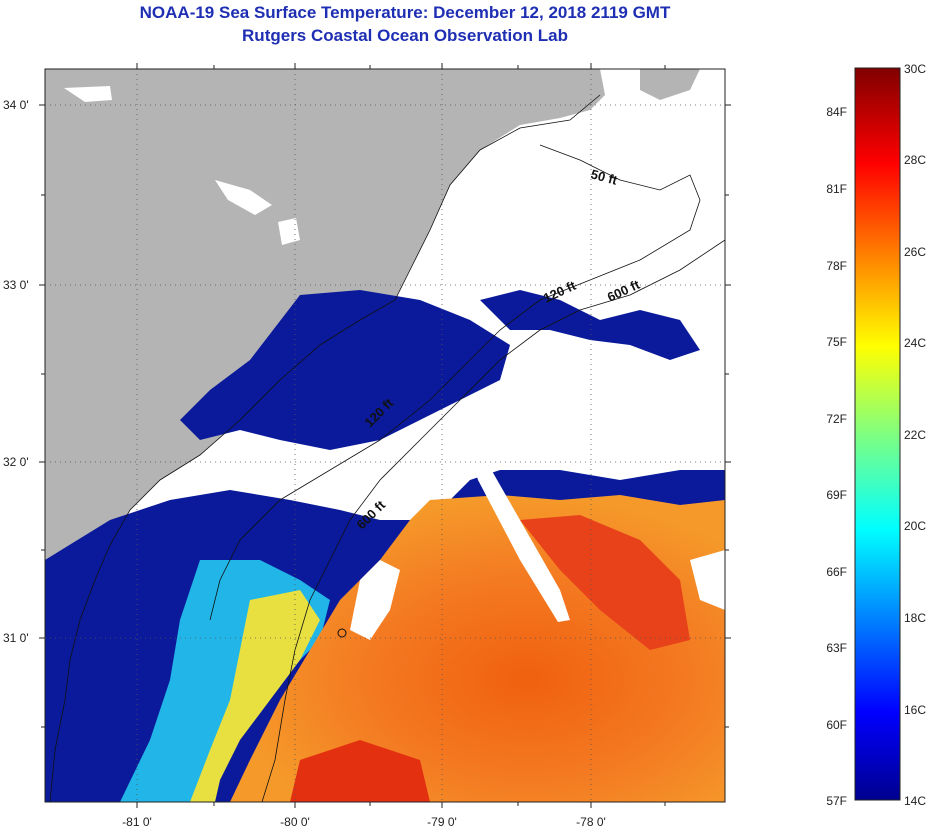 The width and height of the screenshot is (936, 832). I want to click on colorbar-gradient, so click(877, 434).